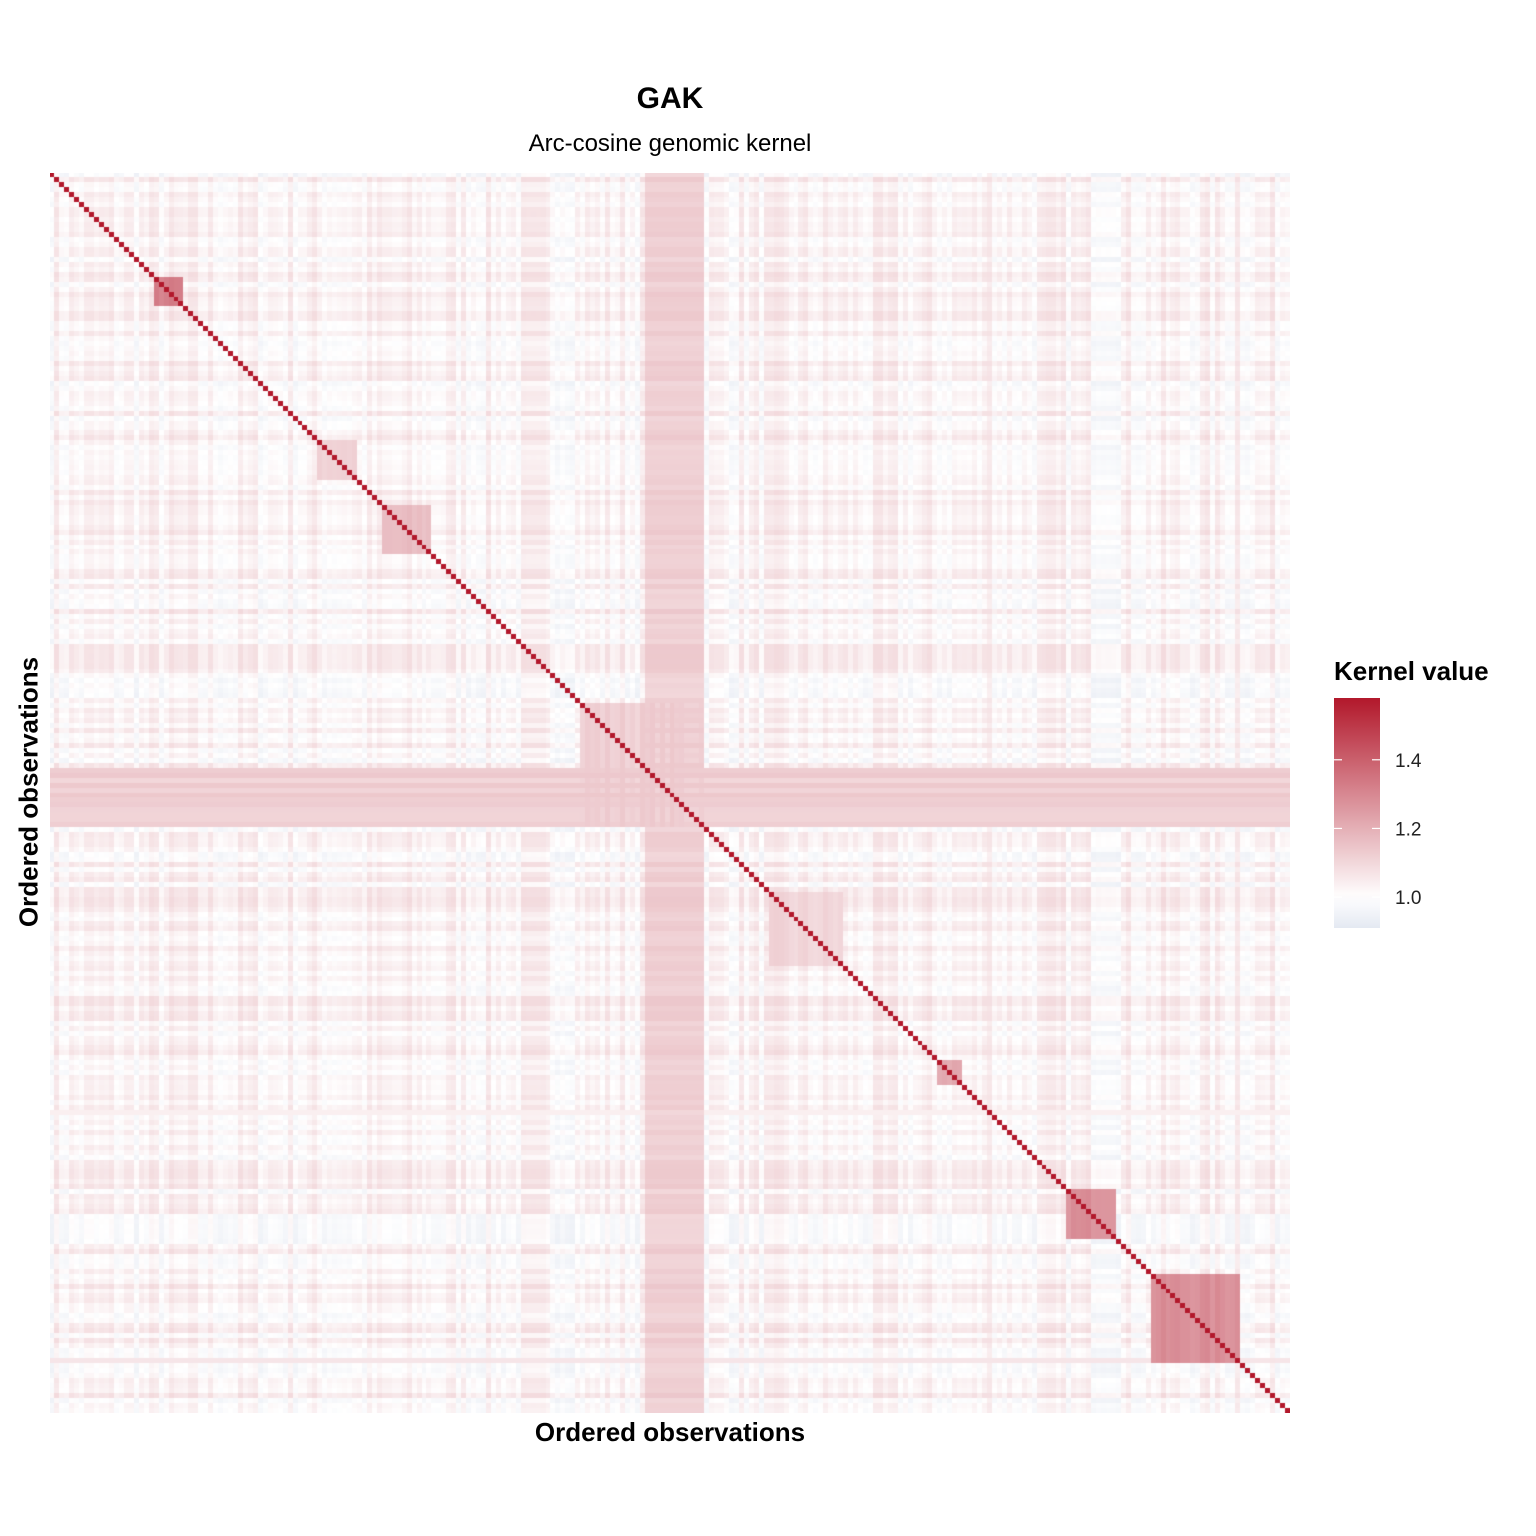  I want to click on legend-colorbar: 1.0 1.2 1.4, so click(1378, 813).